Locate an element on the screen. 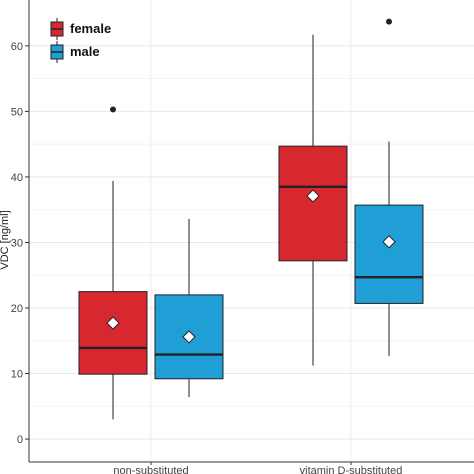 This screenshot has width=474, height=474. legend-item: male is located at coordinates (75, 52).